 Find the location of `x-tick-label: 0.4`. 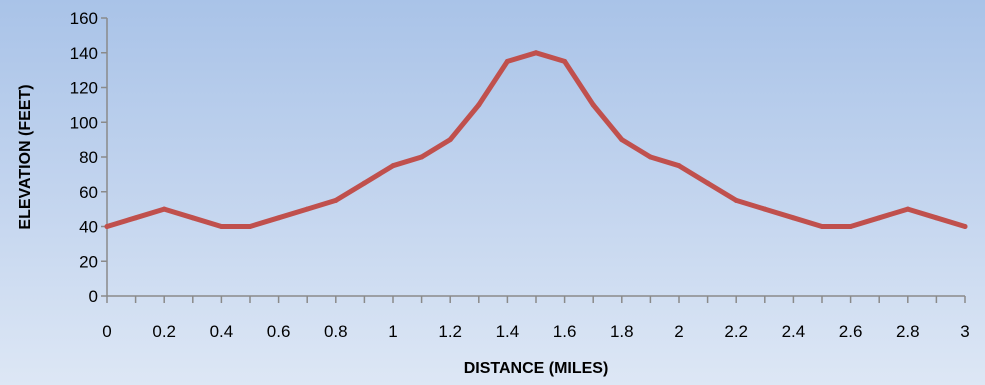

x-tick-label: 0.4 is located at coordinates (222, 331).